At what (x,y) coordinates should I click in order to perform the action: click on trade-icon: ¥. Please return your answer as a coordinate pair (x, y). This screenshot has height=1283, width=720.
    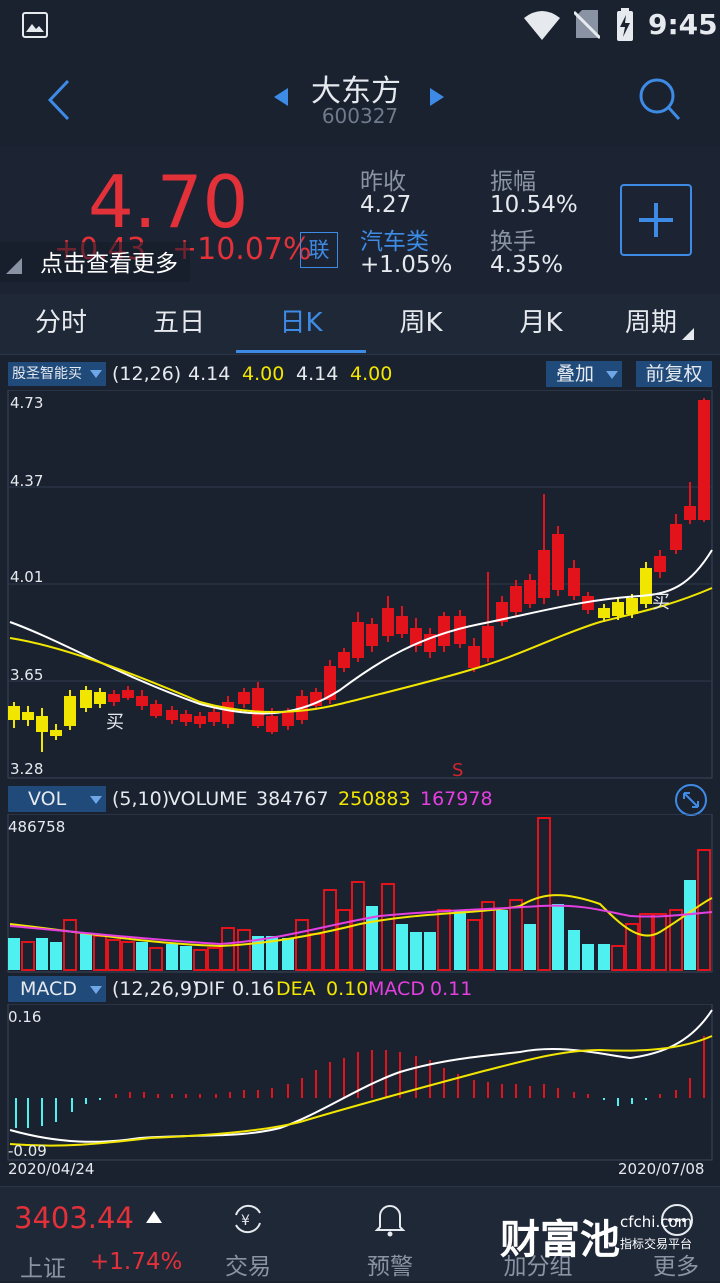
    Looking at the image, I should click on (248, 1219).